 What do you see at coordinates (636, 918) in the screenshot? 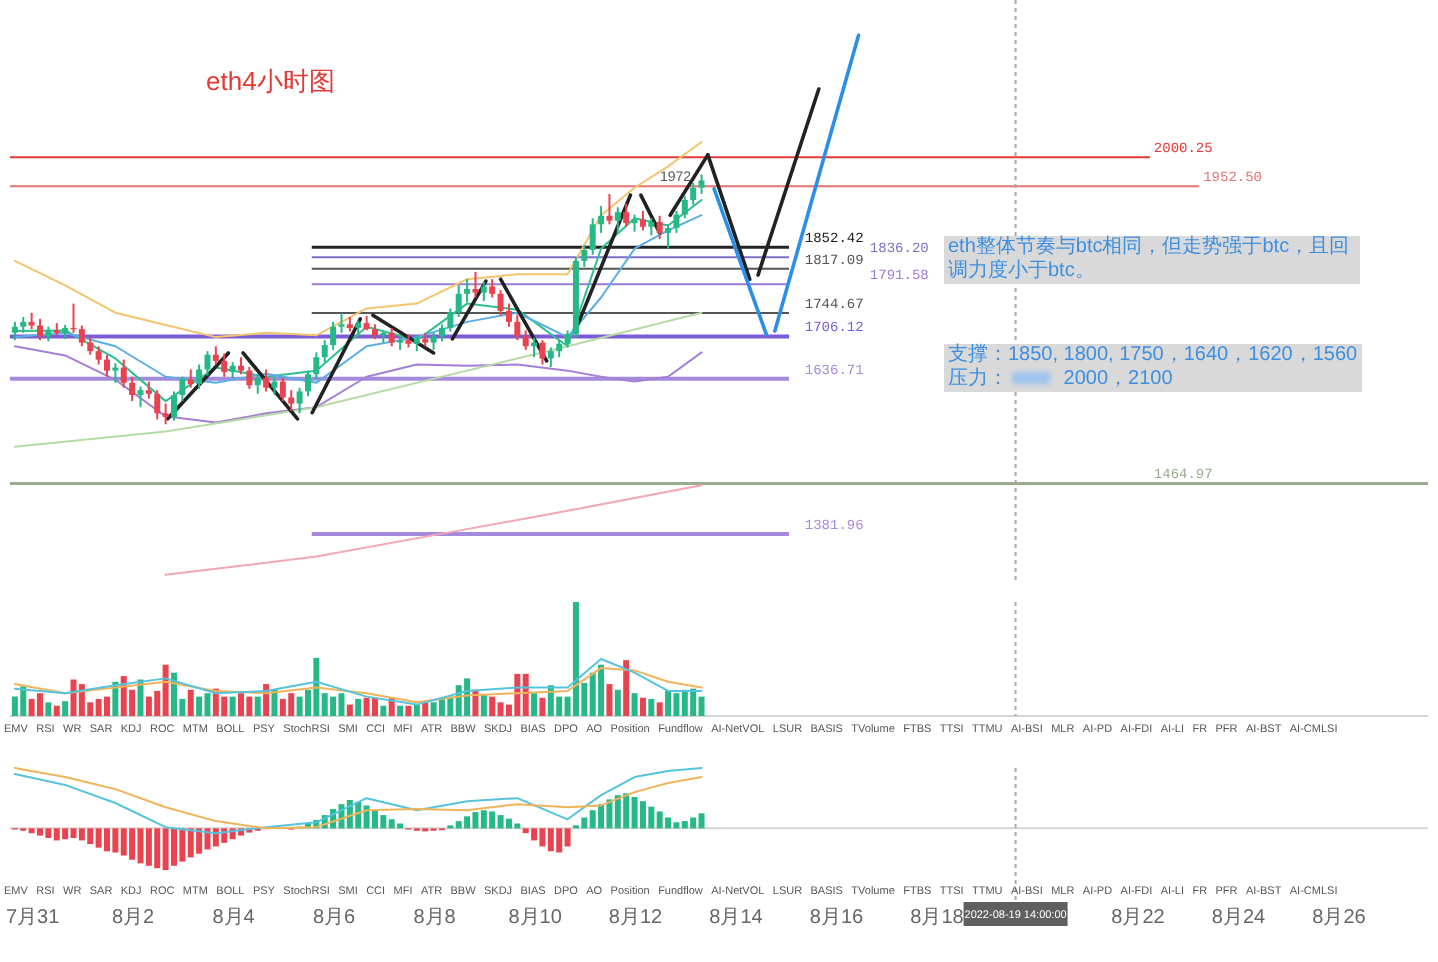
I see `x-tick-label: 8月12` at bounding box center [636, 918].